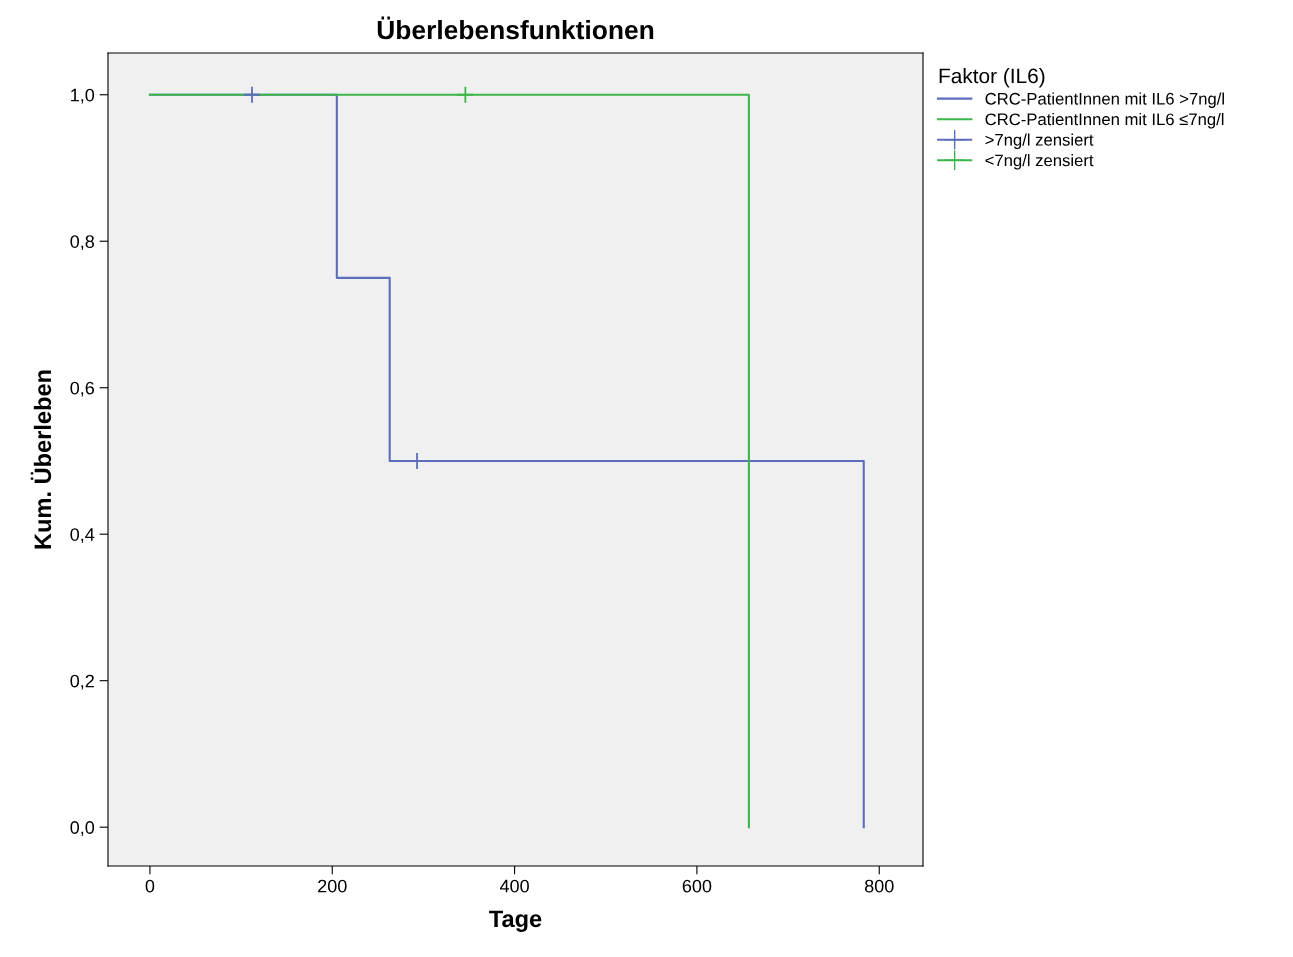 This screenshot has height=957, width=1293. I want to click on x-tick-label: 0, so click(150, 886).